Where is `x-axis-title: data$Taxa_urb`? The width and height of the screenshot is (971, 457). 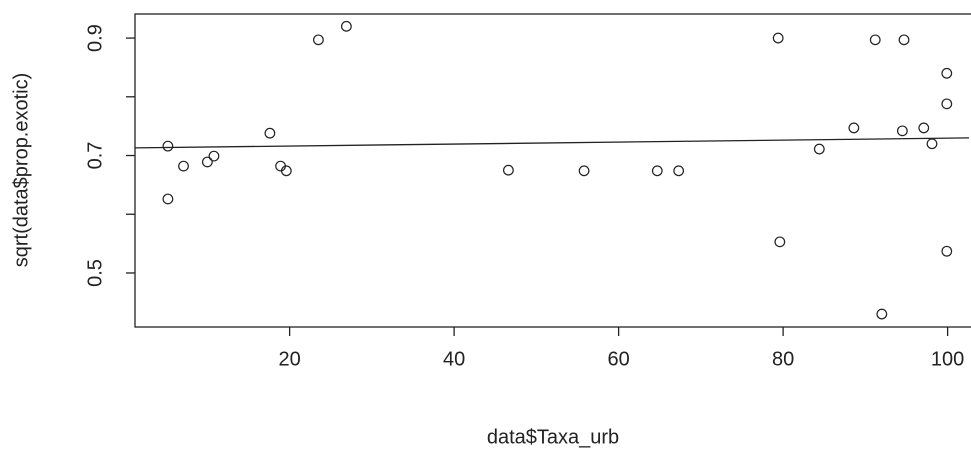 x-axis-title: data$Taxa_urb is located at coordinates (553, 437).